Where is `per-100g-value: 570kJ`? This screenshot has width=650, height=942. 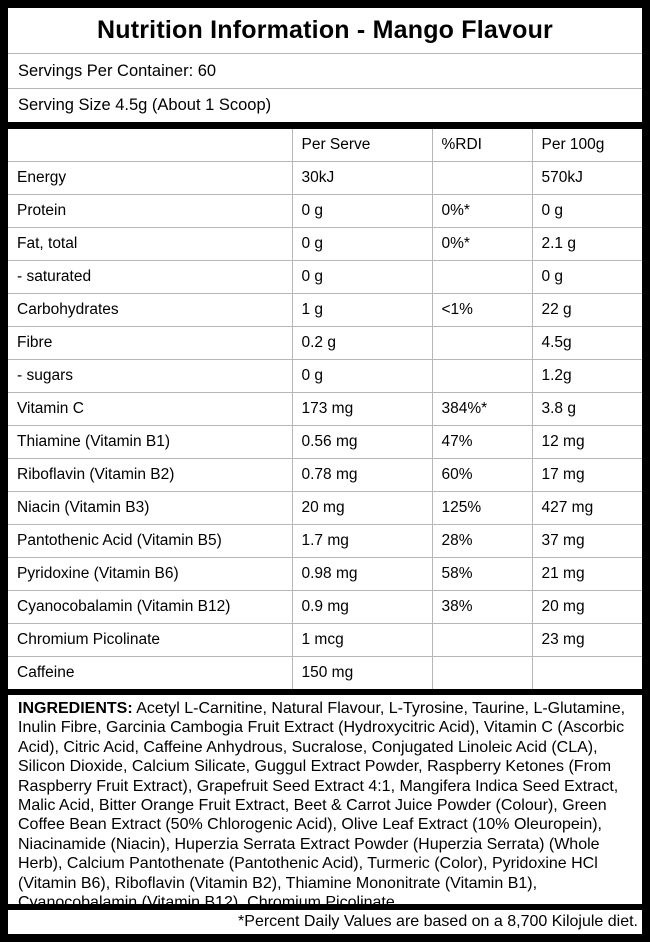 per-100g-value: 570kJ is located at coordinates (586, 178).